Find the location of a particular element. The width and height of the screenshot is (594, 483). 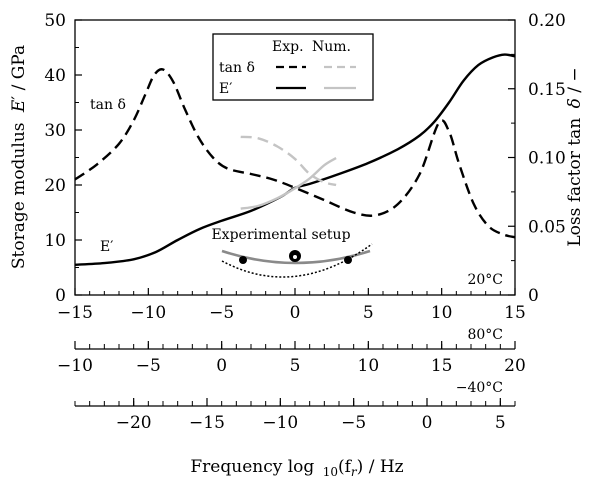

y-left-tick-label: 10 is located at coordinates (55, 241).